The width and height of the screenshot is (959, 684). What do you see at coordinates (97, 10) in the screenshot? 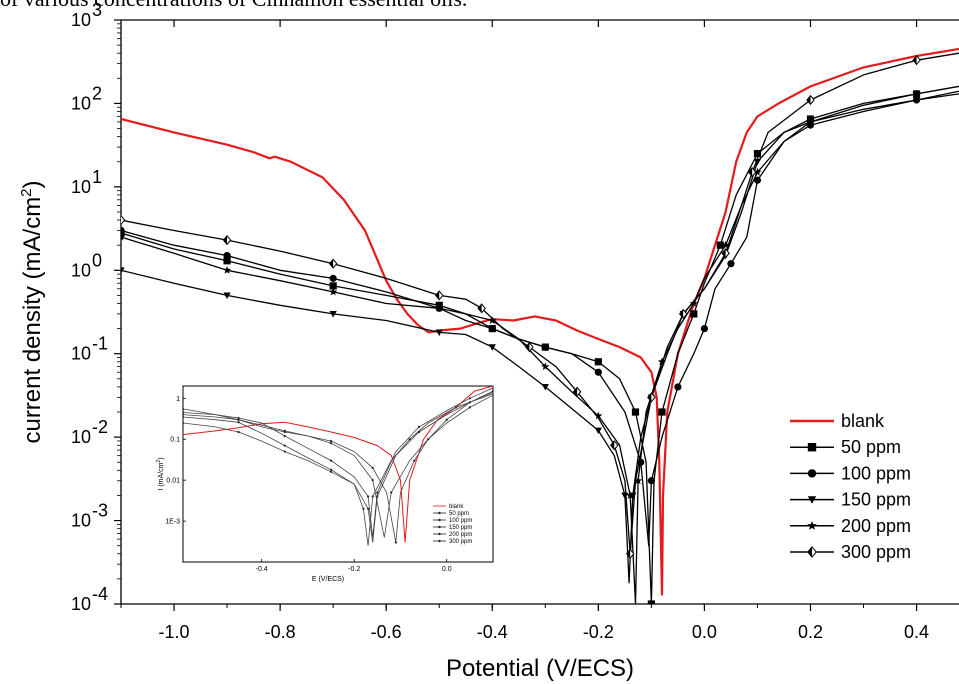
I see `y-tick-exponent: 3` at bounding box center [97, 10].